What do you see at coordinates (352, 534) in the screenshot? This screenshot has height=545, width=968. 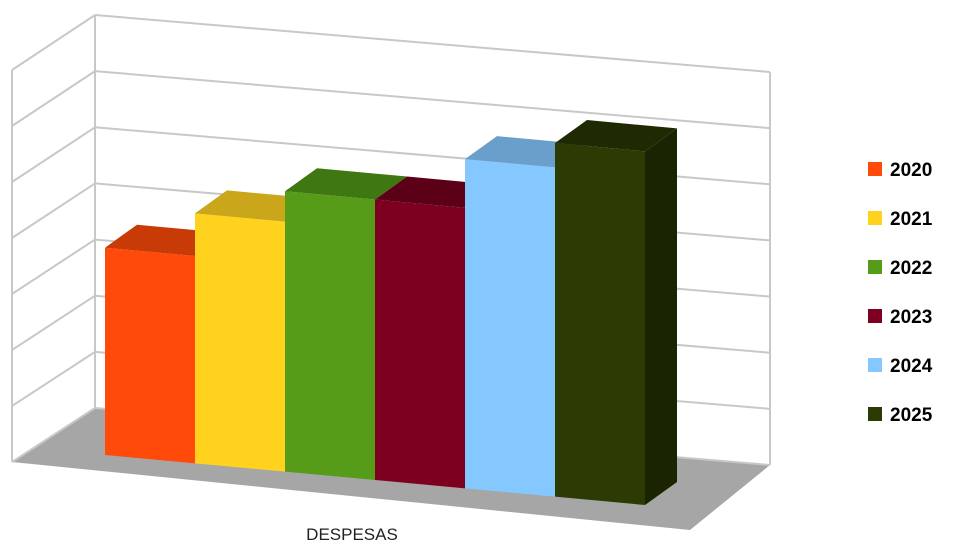 I see `x-category-label: DESPESAS` at bounding box center [352, 534].